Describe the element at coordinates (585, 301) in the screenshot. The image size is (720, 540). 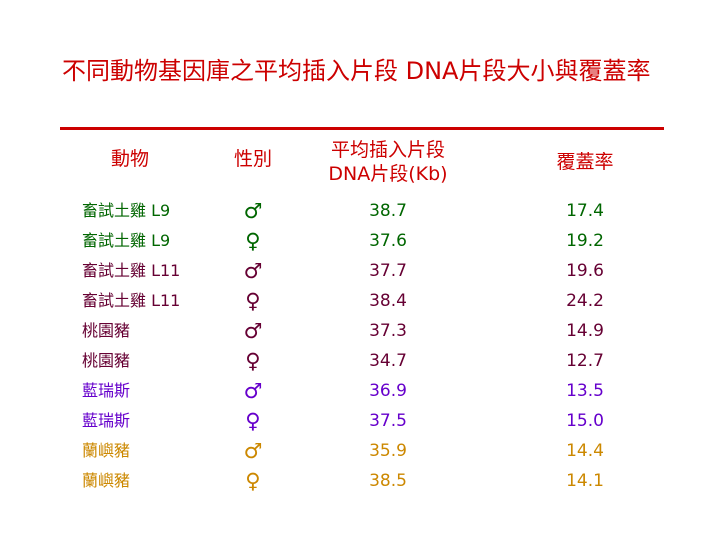
I see `coverage-cell: 24.2` at that location.